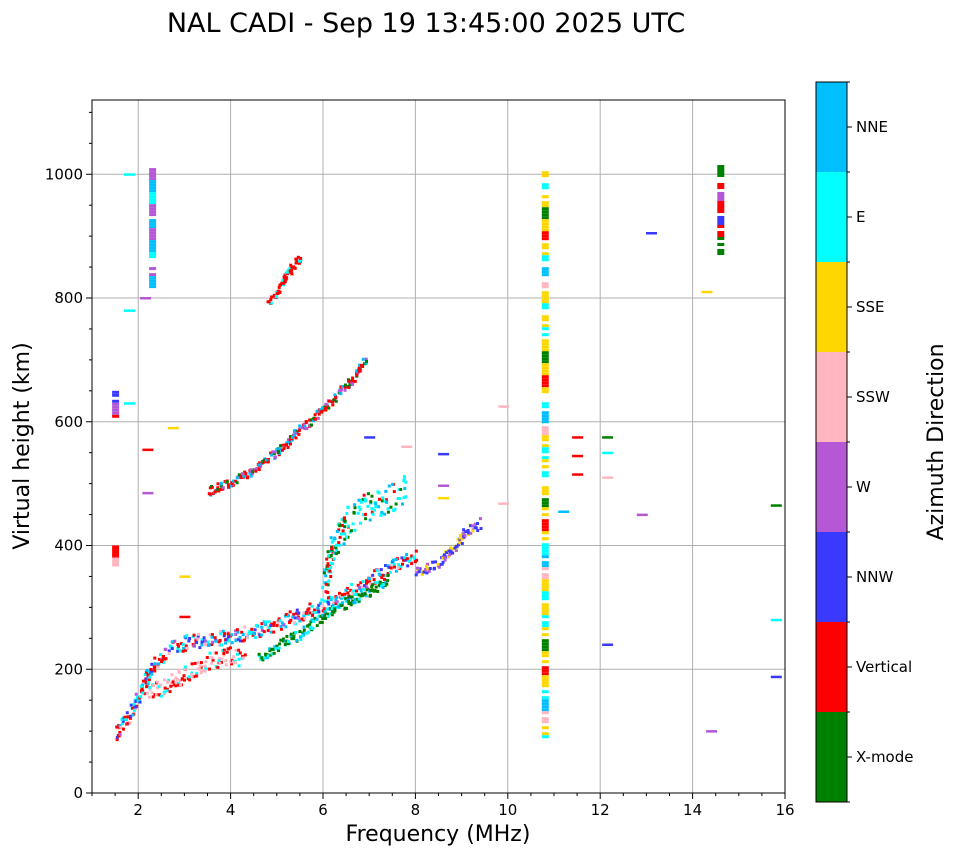 This screenshot has height=857, width=958. What do you see at coordinates (831, 577) in the screenshot?
I see `colorbar-segment-nnw` at bounding box center [831, 577].